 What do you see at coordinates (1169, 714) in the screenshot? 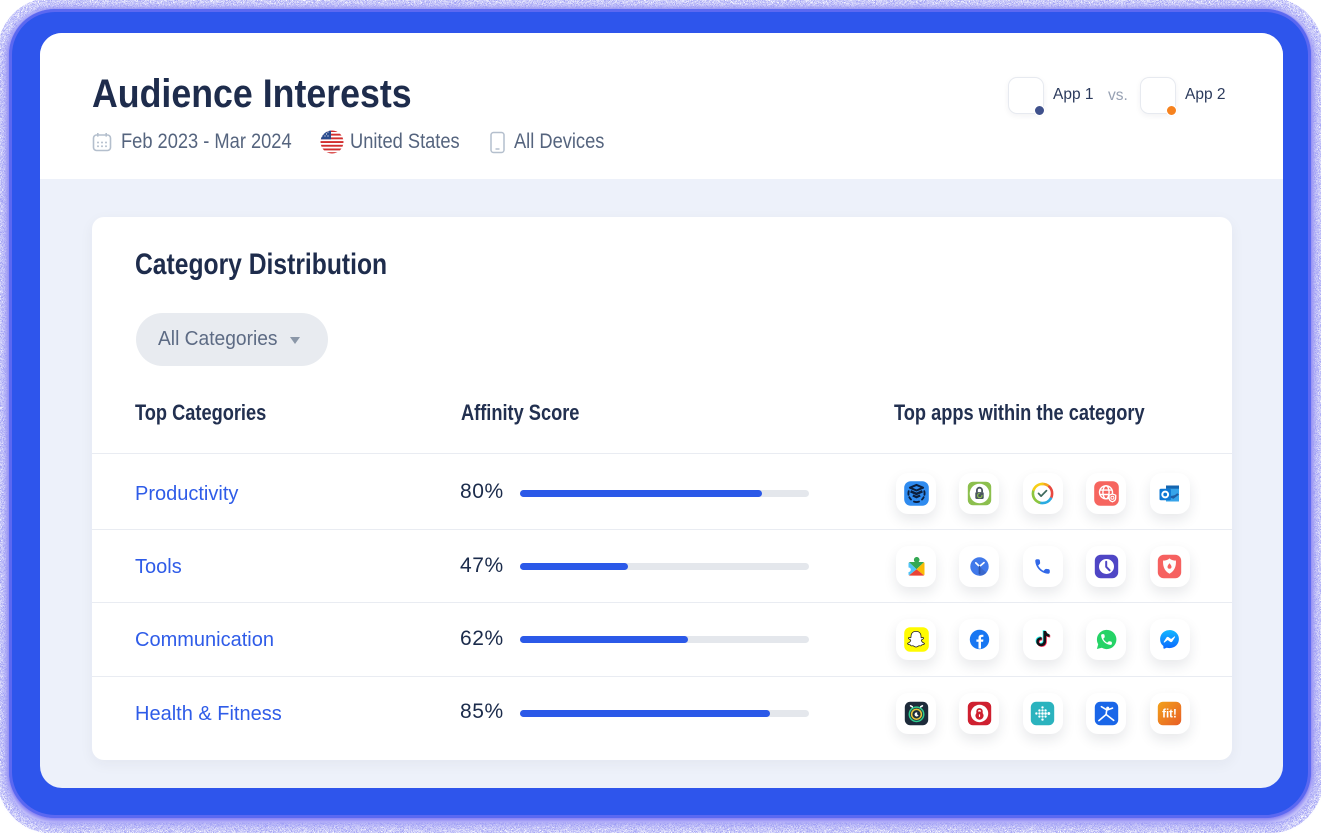
I see `svg-text: fit!` at bounding box center [1169, 714].